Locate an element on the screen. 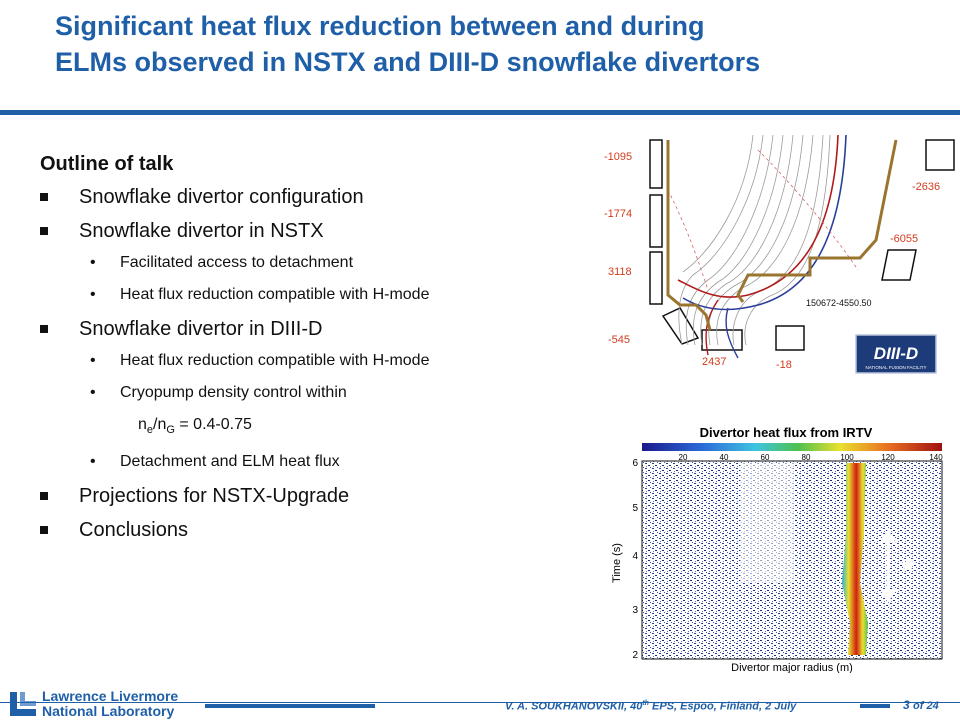 Image resolution: width=960 pixels, height=720 pixels. svg-text: NATIONAL FUSION FACILITY is located at coordinates (895, 367).